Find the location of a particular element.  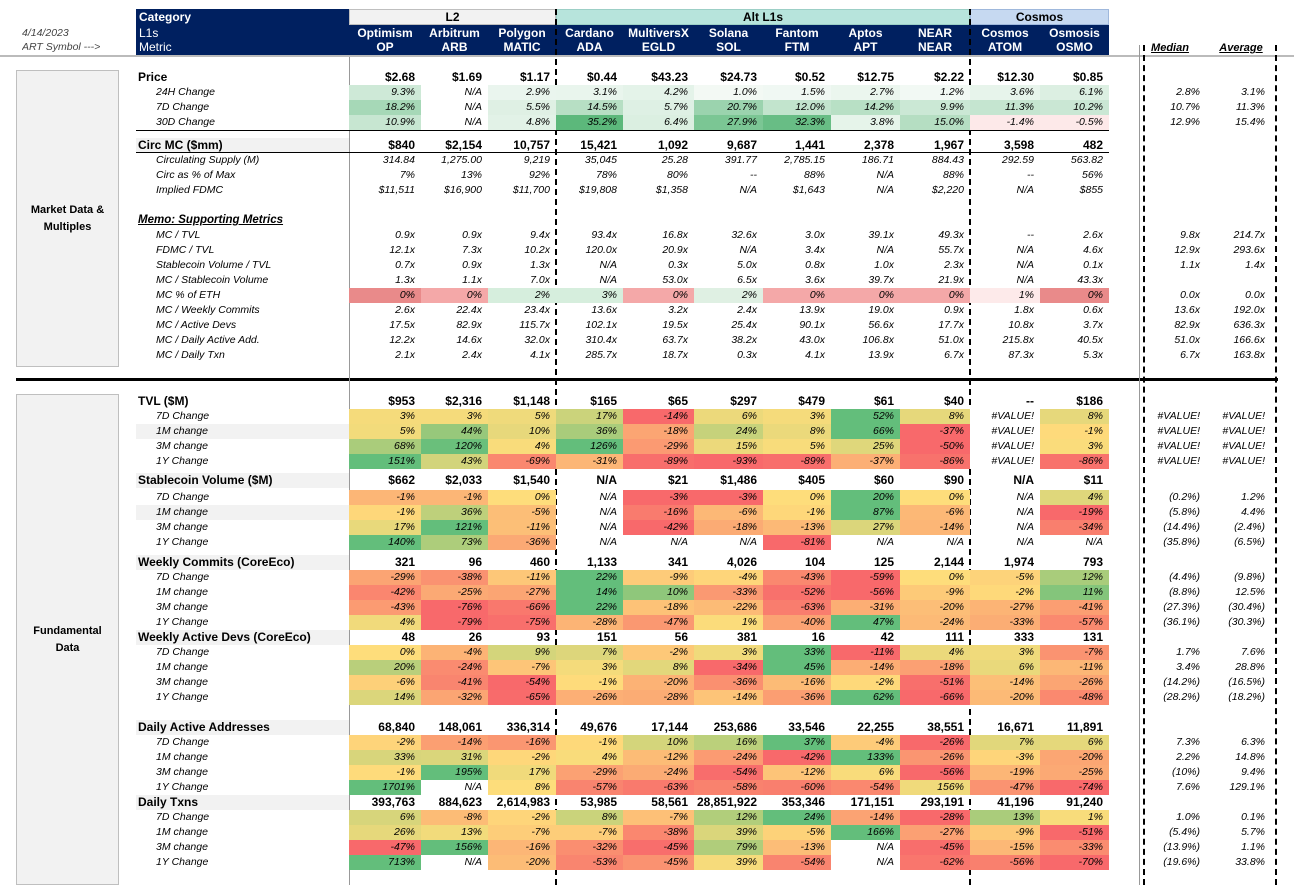

cell-near: 49.3x is located at coordinates (951, 235).